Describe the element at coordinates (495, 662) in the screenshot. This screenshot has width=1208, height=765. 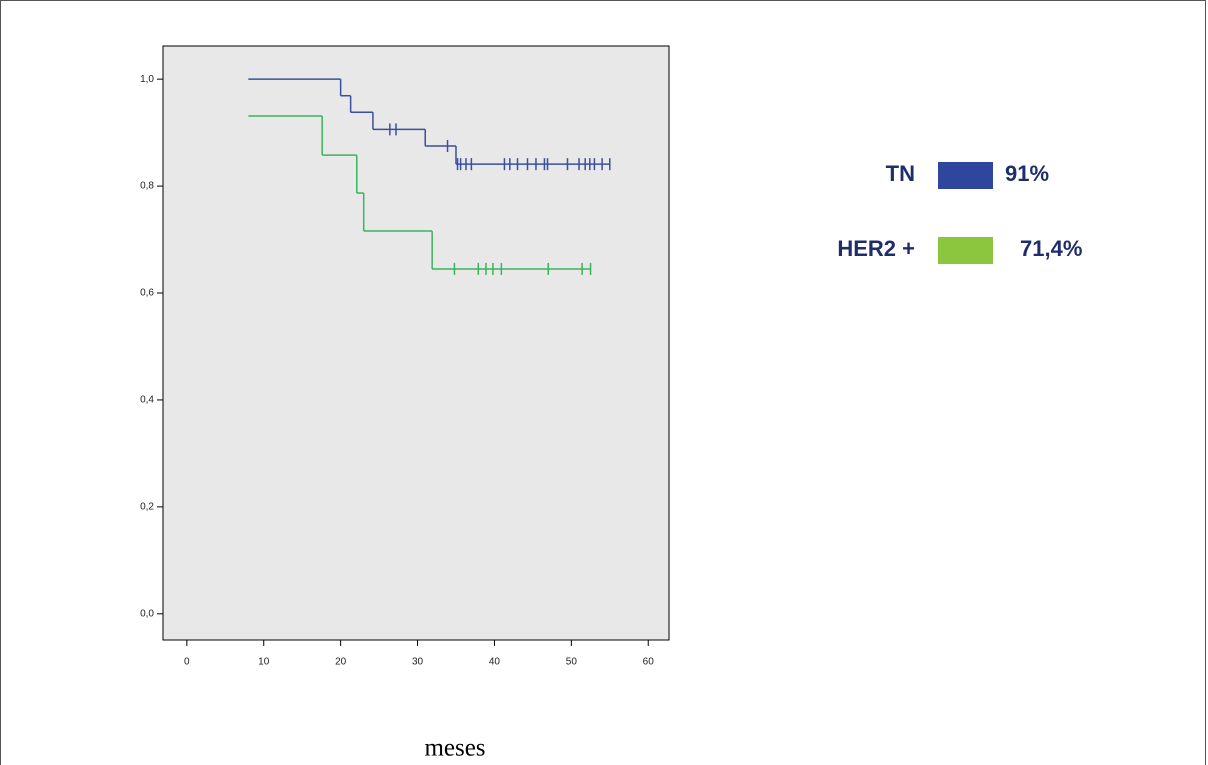
I see `x-tick-label: 40` at that location.